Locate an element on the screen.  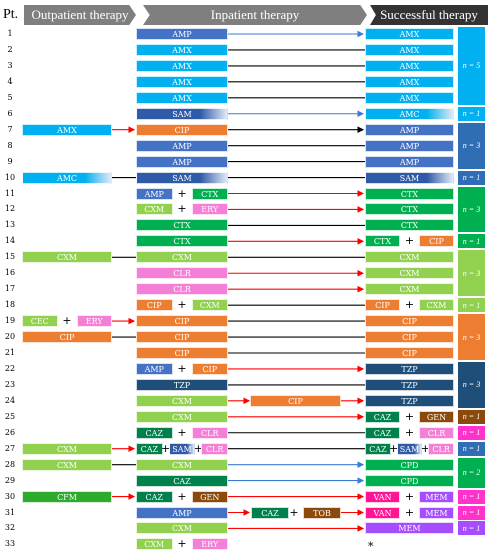
patient-number: 24 is located at coordinates (10, 400).